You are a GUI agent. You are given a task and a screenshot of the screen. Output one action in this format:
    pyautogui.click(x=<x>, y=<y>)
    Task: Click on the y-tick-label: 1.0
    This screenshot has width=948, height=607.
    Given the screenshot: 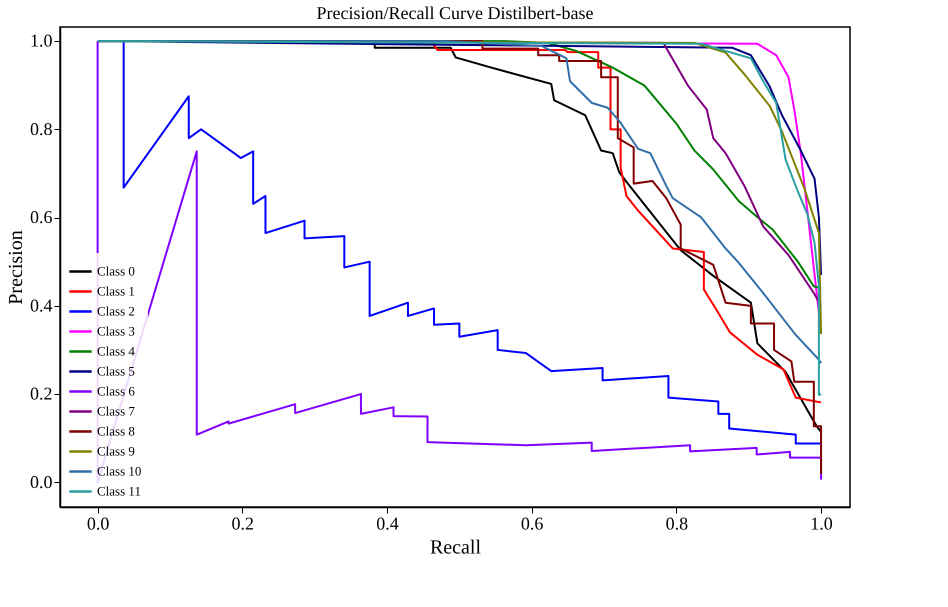 What is the action you would take?
    pyautogui.click(x=41, y=40)
    